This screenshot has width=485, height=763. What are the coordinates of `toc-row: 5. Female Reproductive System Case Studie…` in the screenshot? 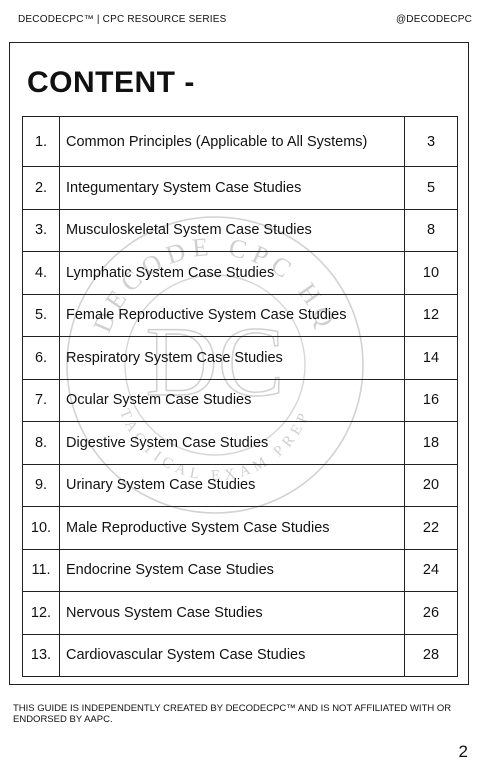 It's located at (240, 315).